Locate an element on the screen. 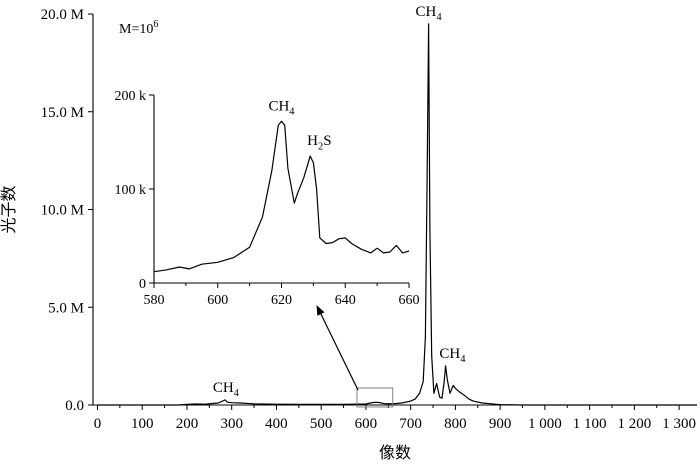 The image size is (700, 467). x-tick-label: 800 is located at coordinates (455, 424).